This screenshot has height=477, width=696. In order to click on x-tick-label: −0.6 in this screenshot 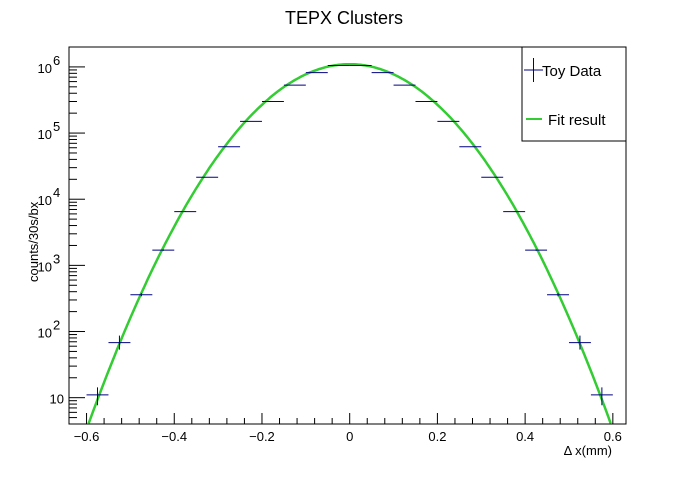, I will do `click(87, 436)`.